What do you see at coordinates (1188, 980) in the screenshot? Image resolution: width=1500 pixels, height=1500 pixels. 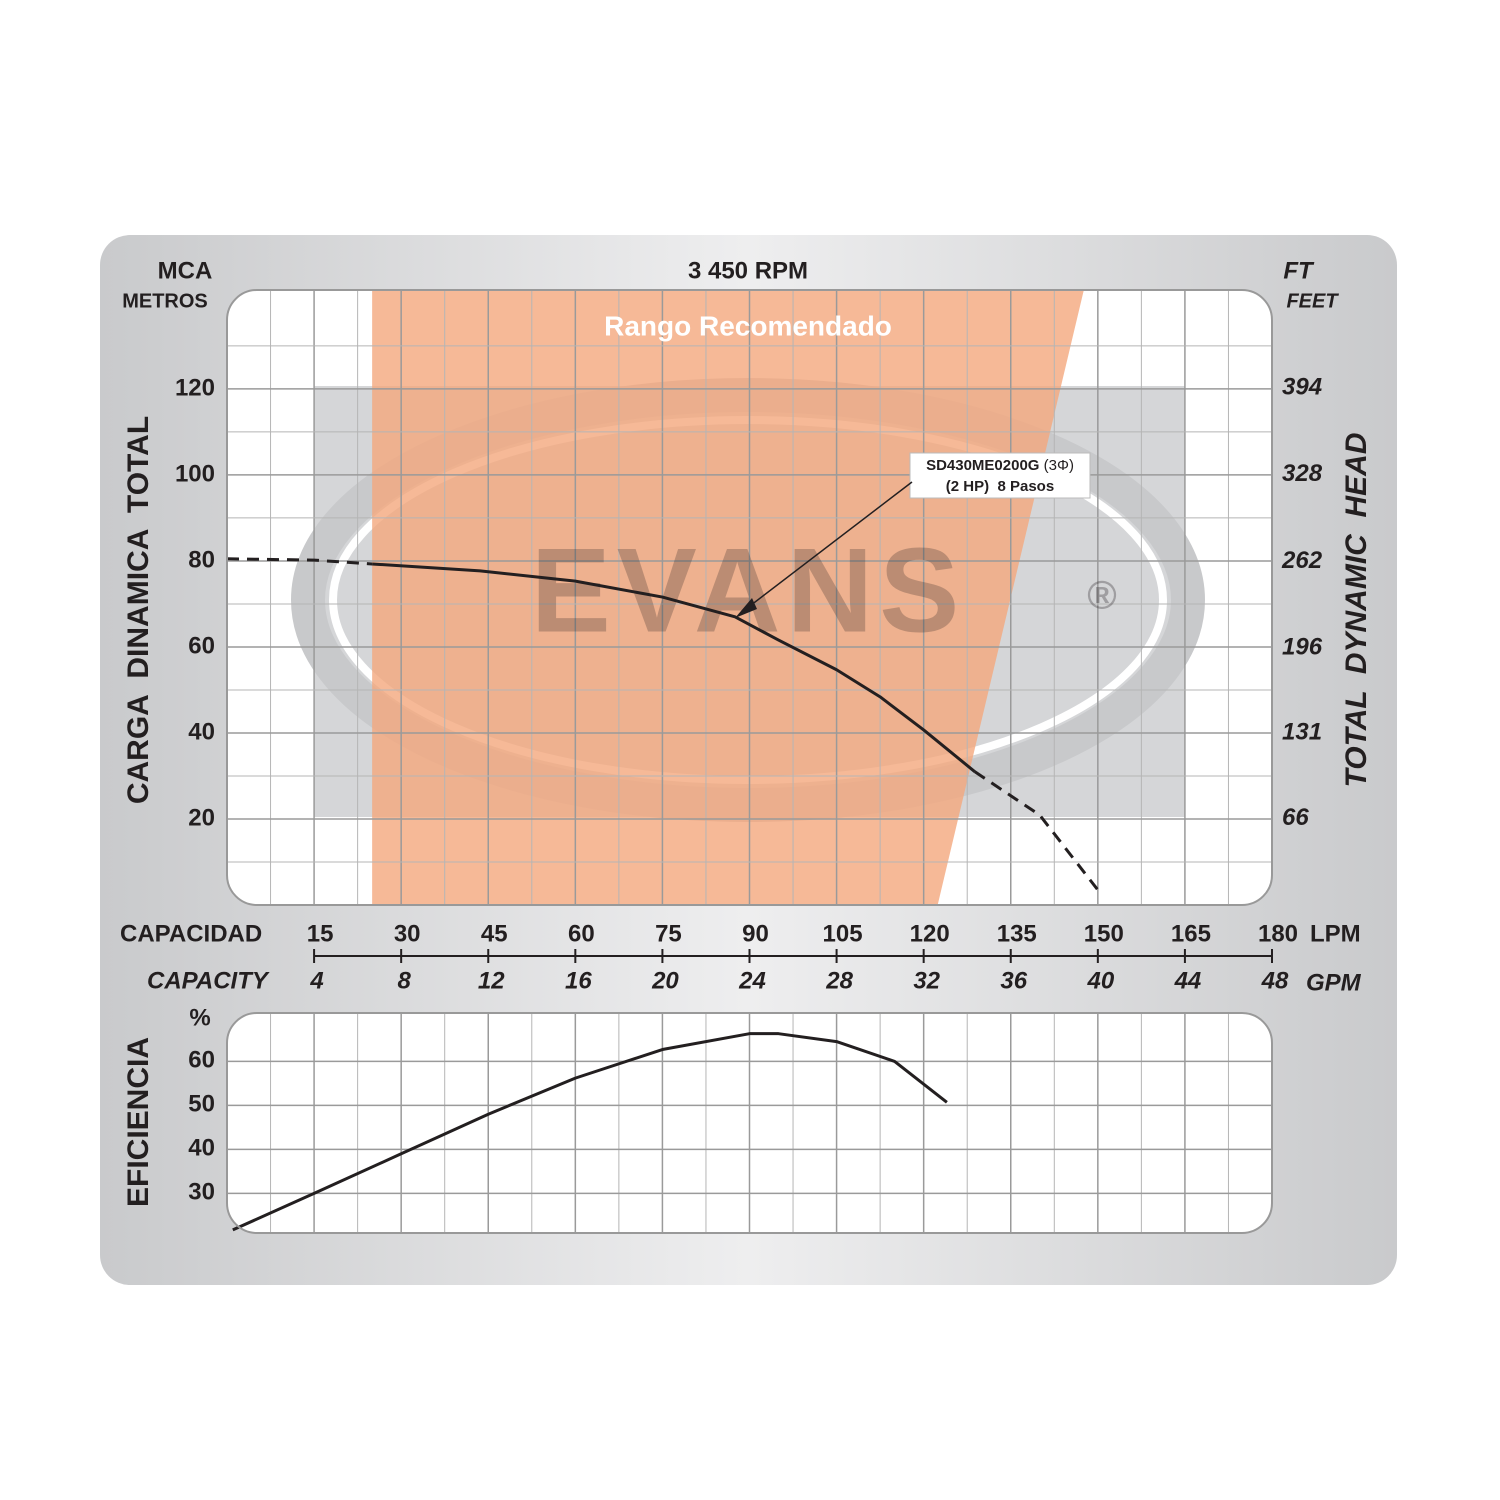 I see `x2-tick-label: 44` at bounding box center [1188, 980].